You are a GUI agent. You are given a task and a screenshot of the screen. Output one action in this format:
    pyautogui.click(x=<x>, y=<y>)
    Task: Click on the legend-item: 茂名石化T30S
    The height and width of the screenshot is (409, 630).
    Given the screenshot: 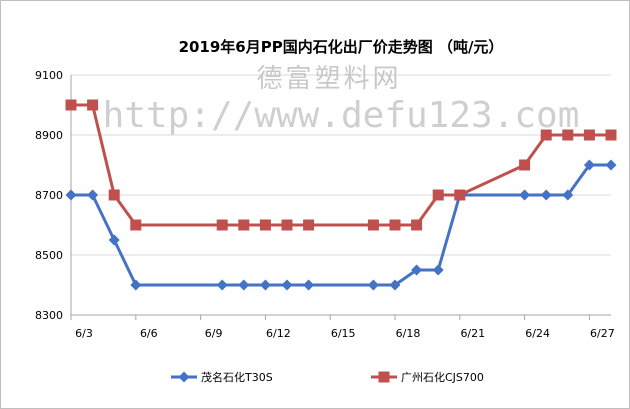 What is the action you would take?
    pyautogui.click(x=222, y=377)
    